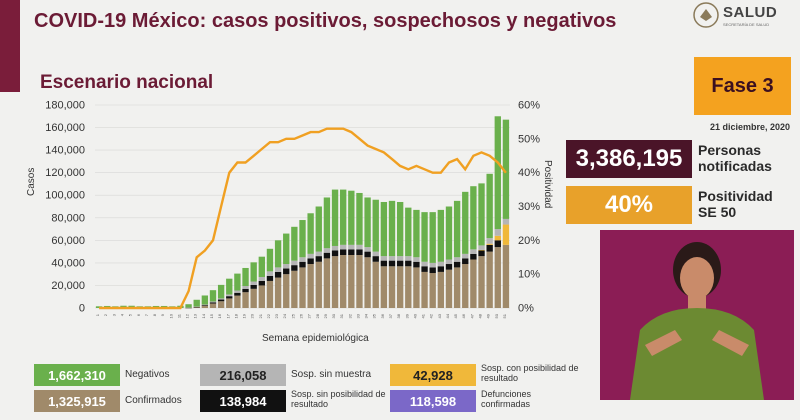  What do you see at coordinates (284, 315) in the screenshot?
I see `x-tick-label: 24` at bounding box center [284, 315].